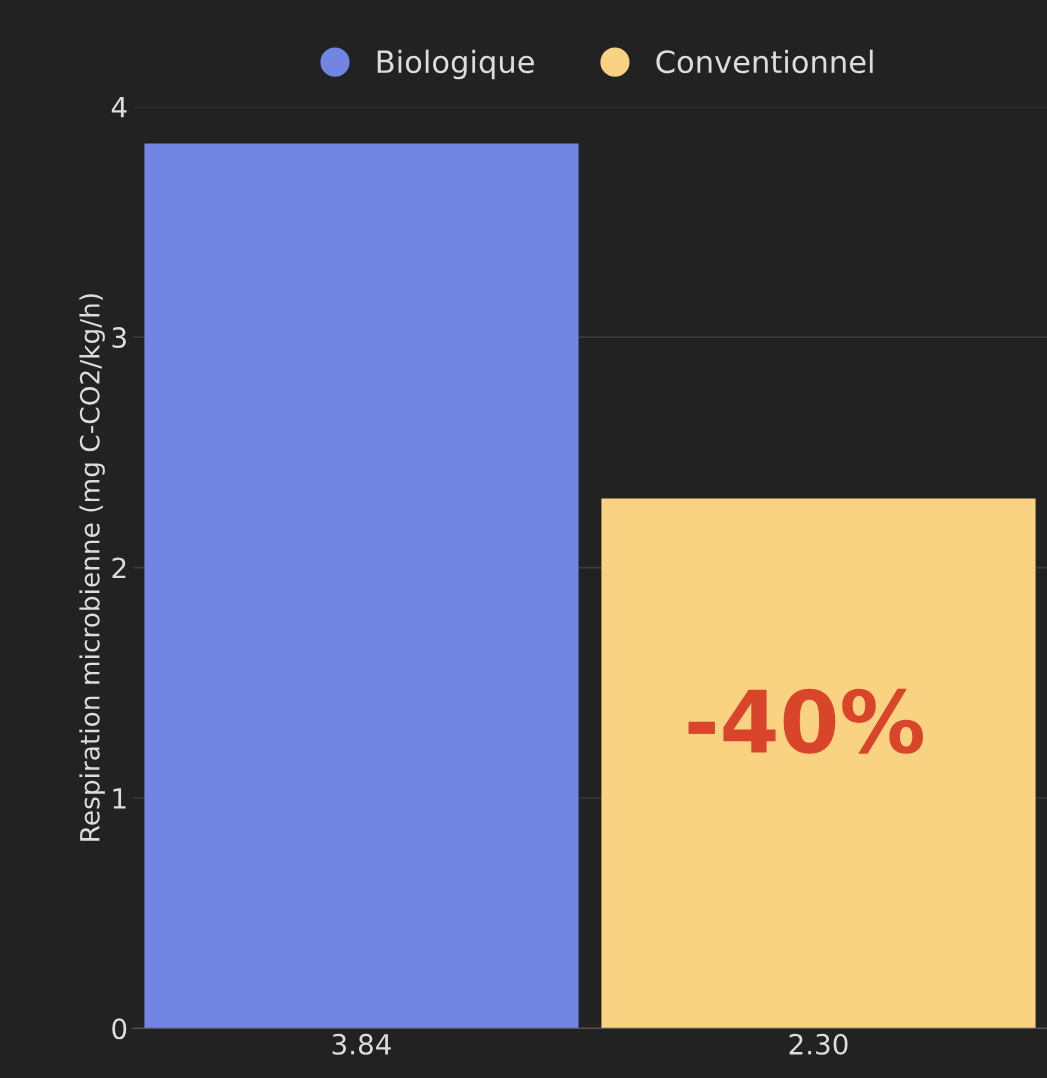 The height and width of the screenshot is (1078, 1047). I want to click on legend-label: Biologique, so click(455, 64).